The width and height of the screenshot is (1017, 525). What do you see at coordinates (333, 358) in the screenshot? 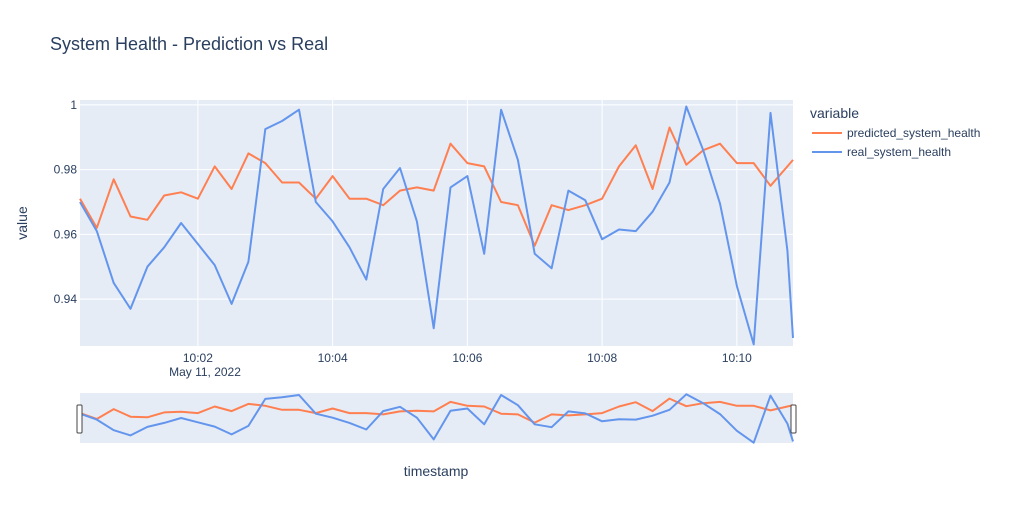
I see `x-tick-label: 10:04` at bounding box center [333, 358].